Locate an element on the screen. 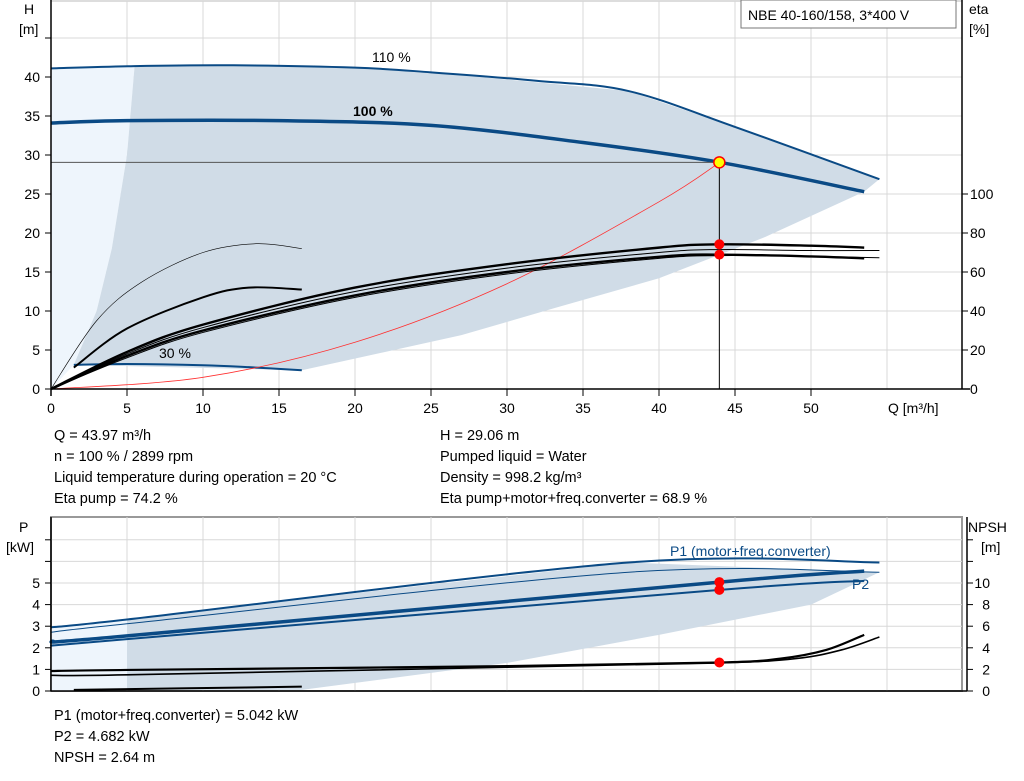  p1-curve is located at coordinates (457, 606).